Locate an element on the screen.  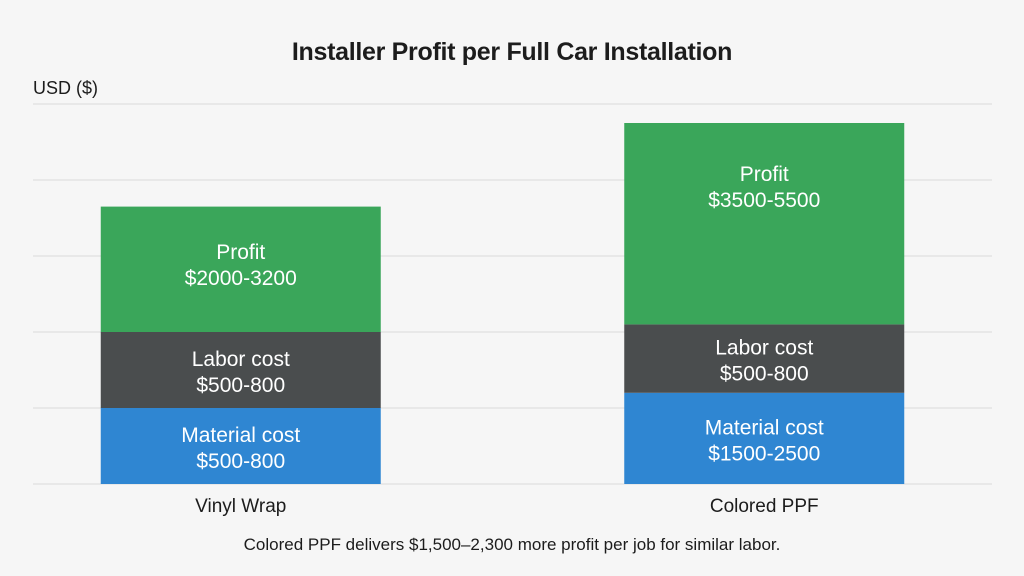
segment-value-label: $3500-5500 is located at coordinates (764, 200).